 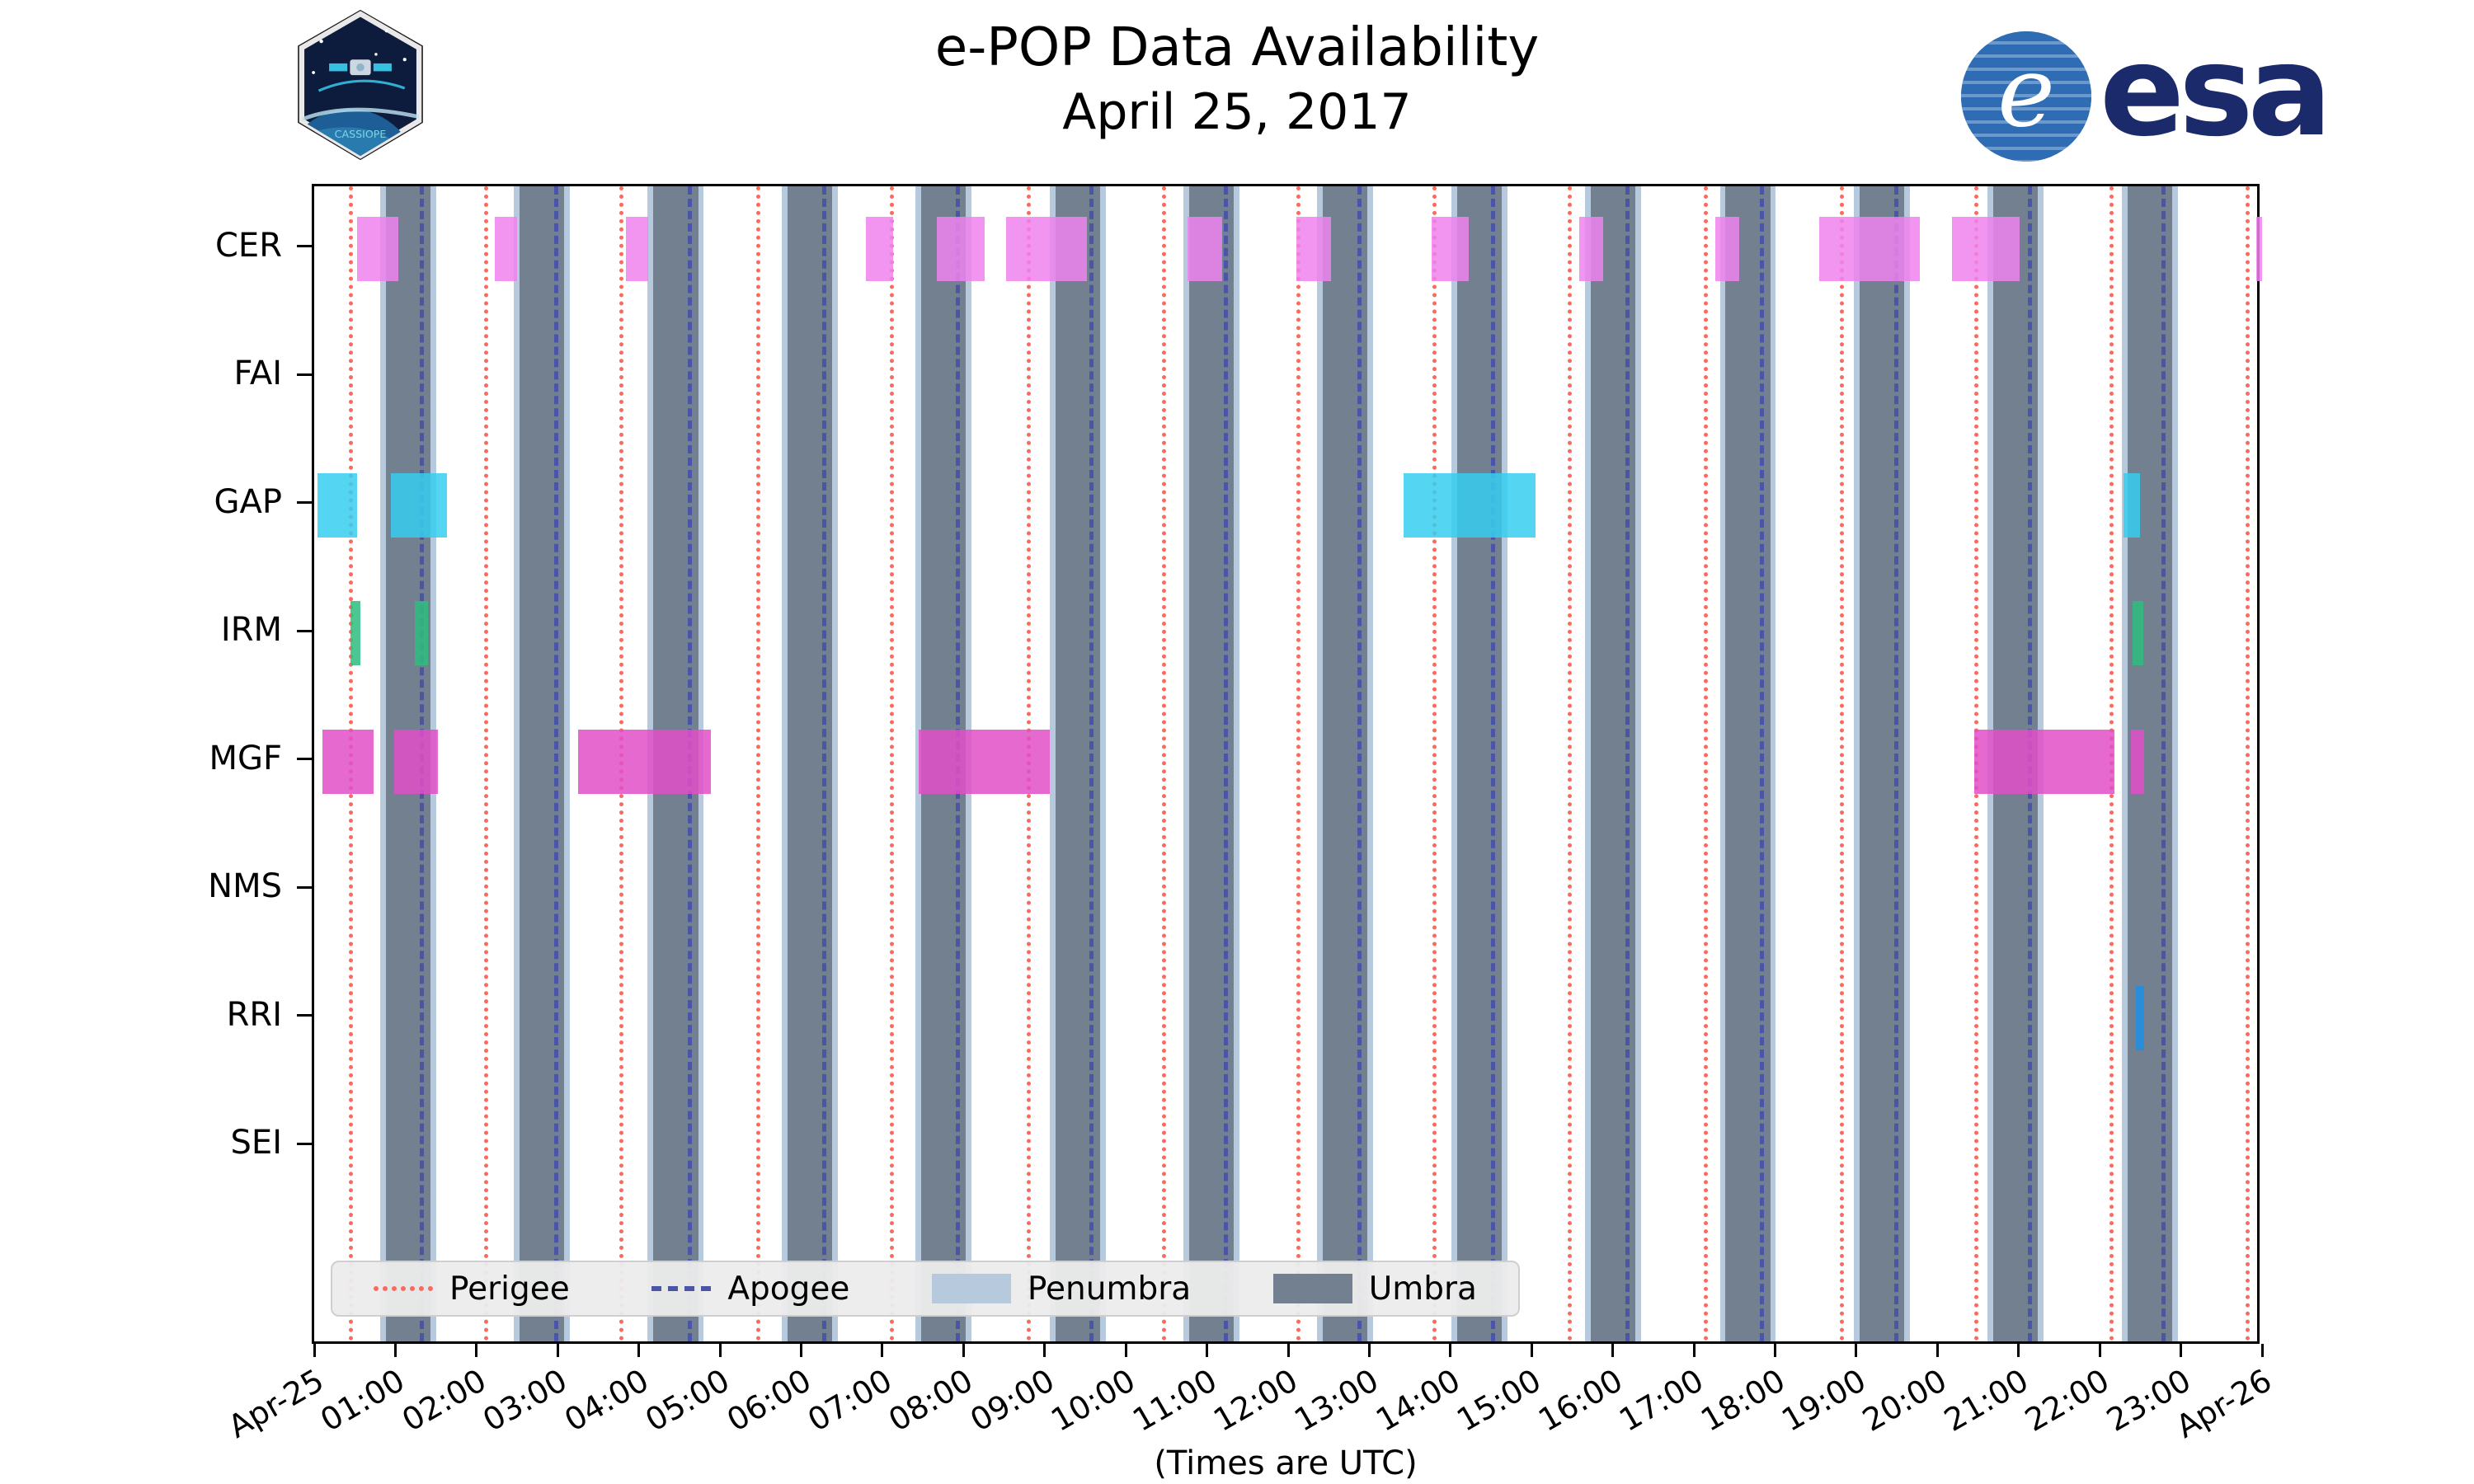 What do you see at coordinates (421, 633) in the screenshot?
I see `availability-bar-irm` at bounding box center [421, 633].